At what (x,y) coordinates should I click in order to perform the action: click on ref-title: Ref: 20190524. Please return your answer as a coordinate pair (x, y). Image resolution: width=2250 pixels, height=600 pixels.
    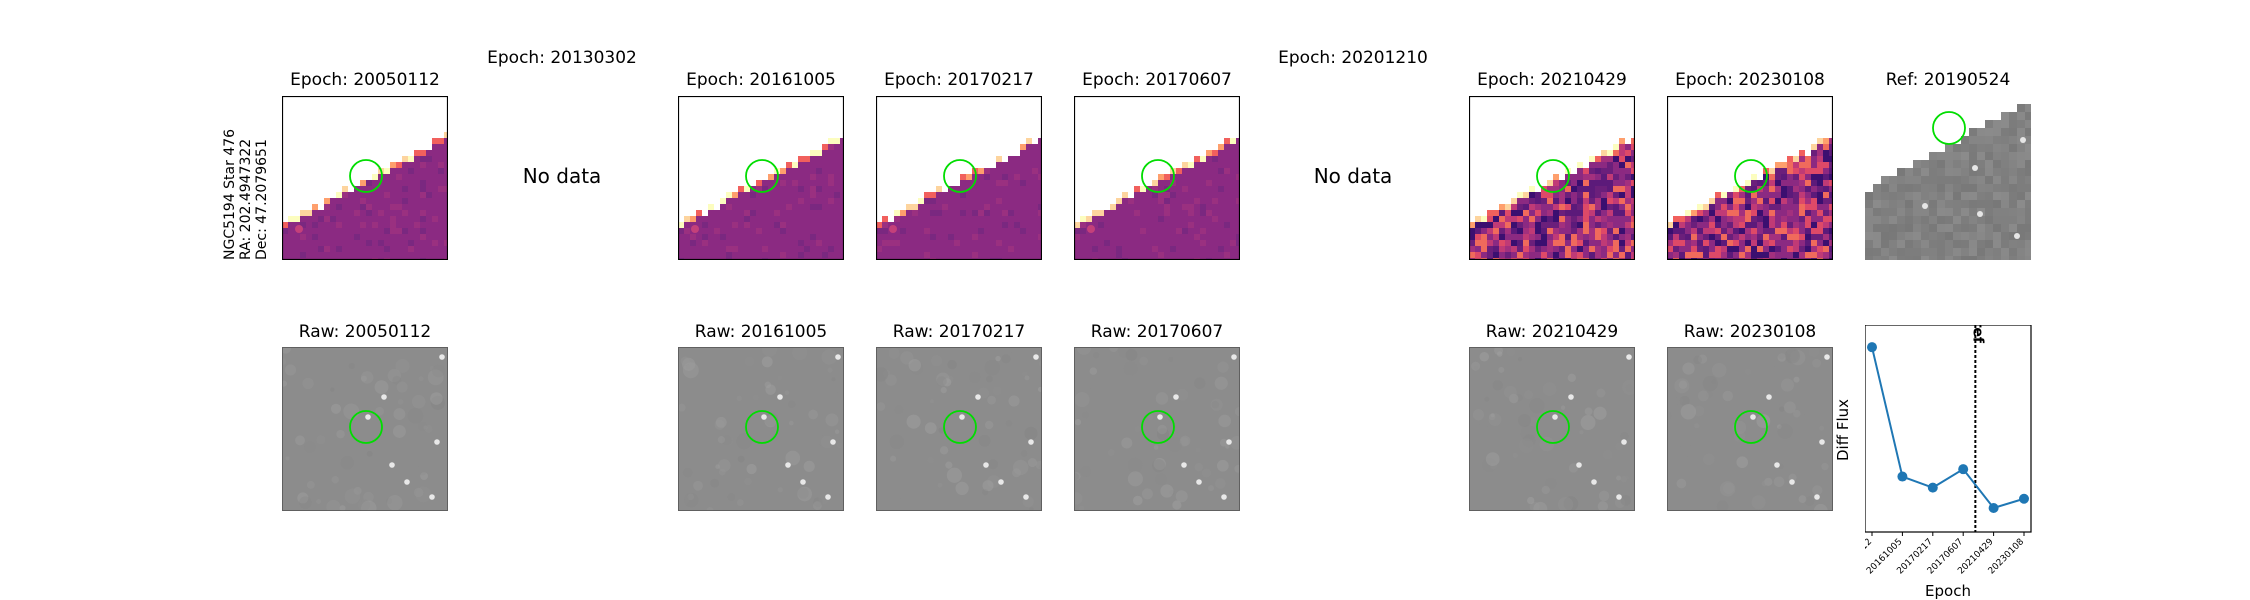
    Looking at the image, I should click on (1948, 80).